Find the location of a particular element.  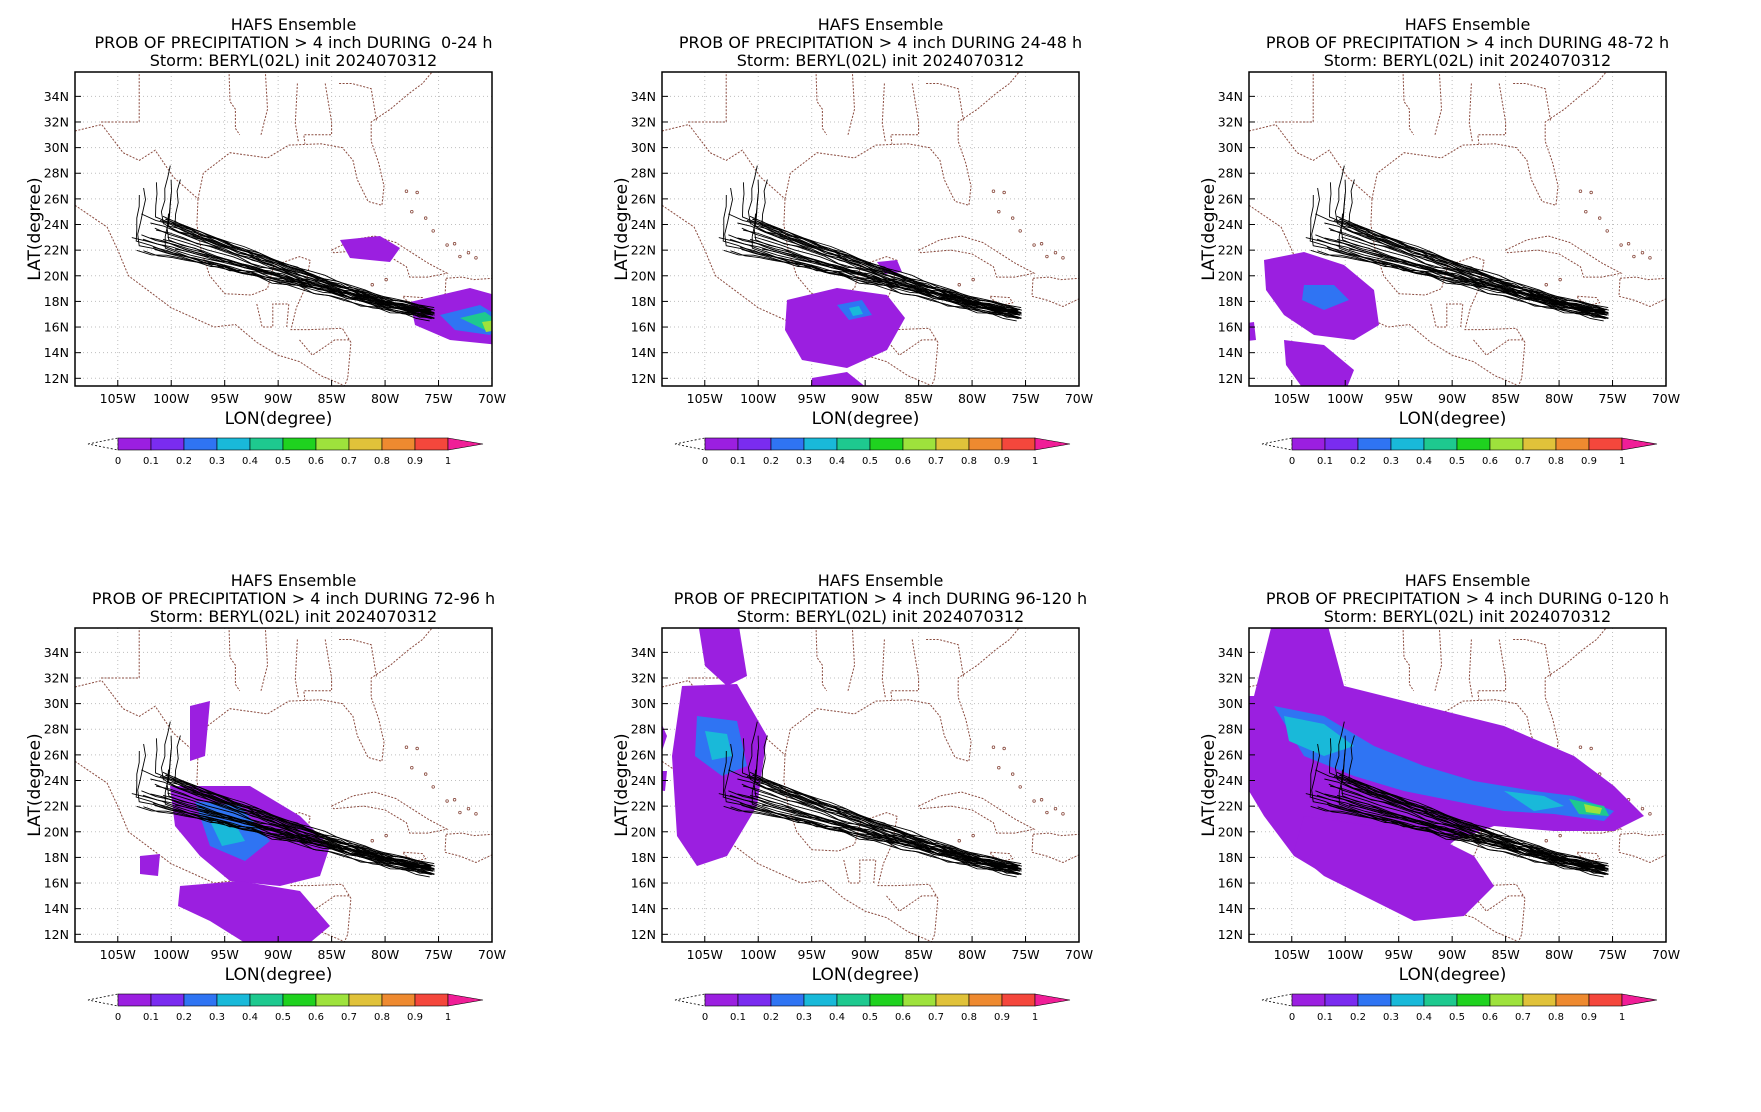

lon-tick-label: 70W is located at coordinates (1666, 954).